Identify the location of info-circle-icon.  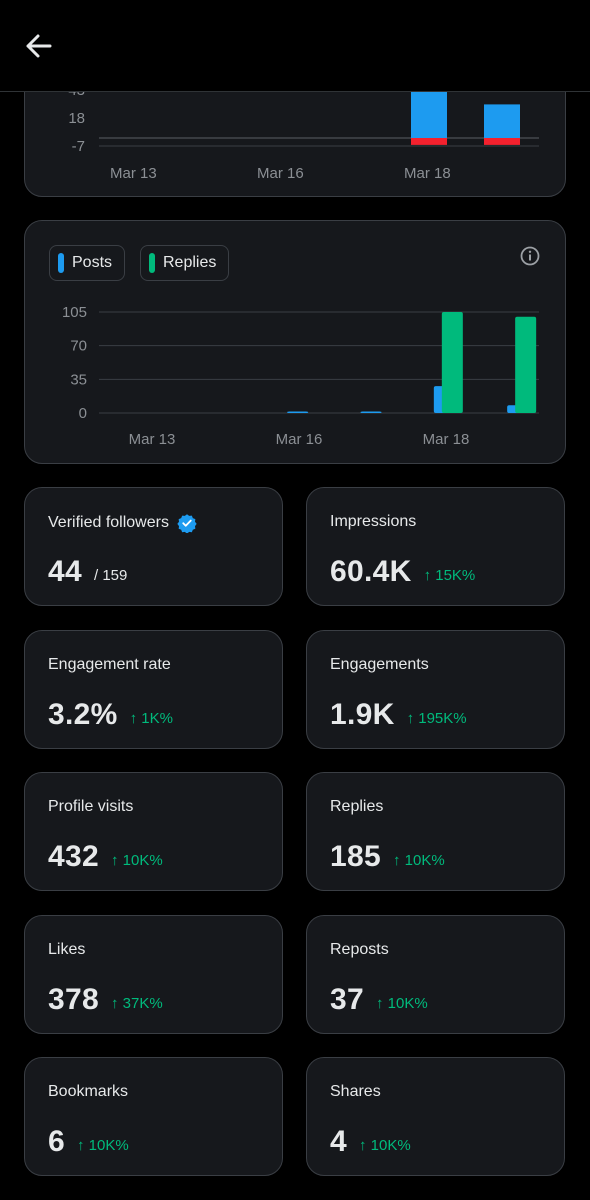
(530, 256).